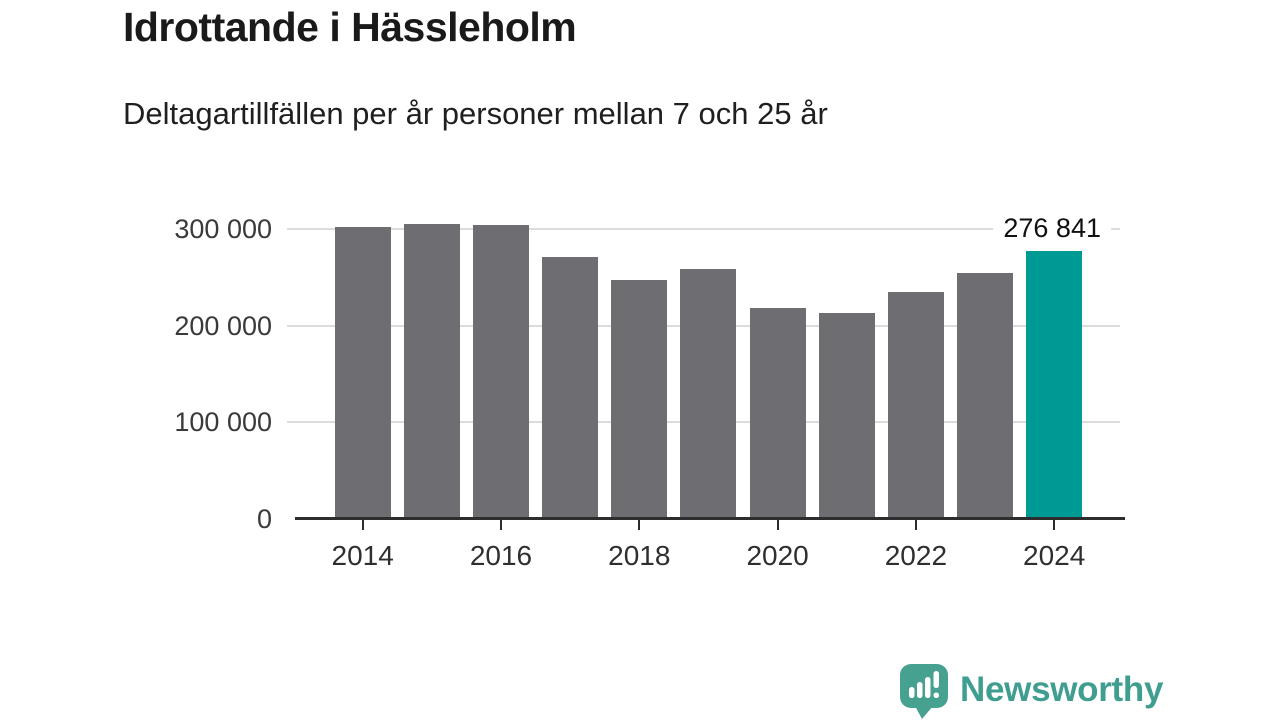 The image size is (1280, 720). I want to click on bar-2016, so click(501, 372).